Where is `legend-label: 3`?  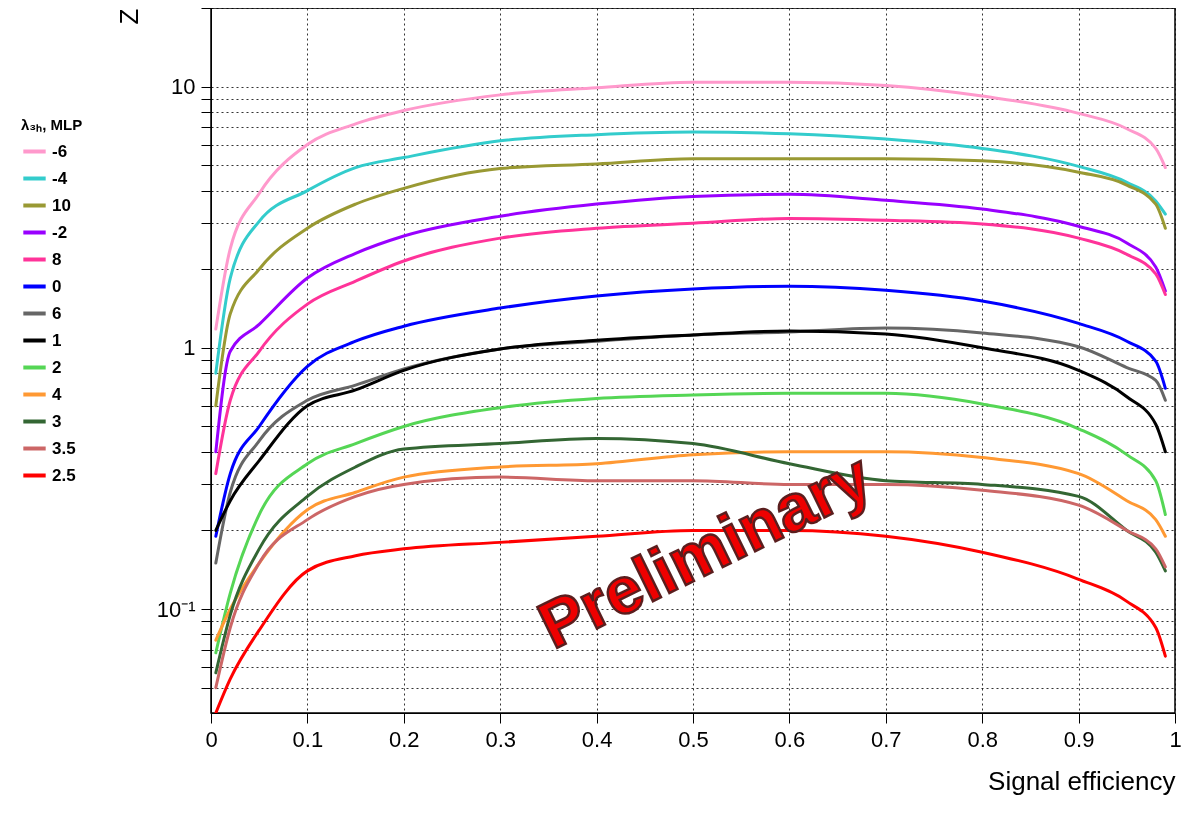 legend-label: 3 is located at coordinates (57, 421).